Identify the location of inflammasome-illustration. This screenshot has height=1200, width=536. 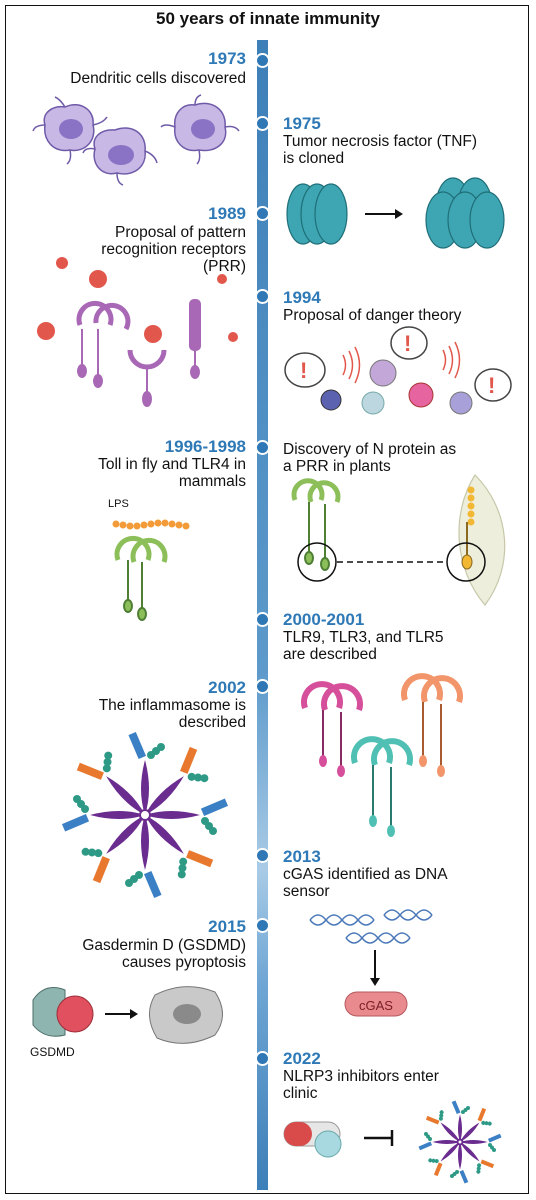
(145, 815).